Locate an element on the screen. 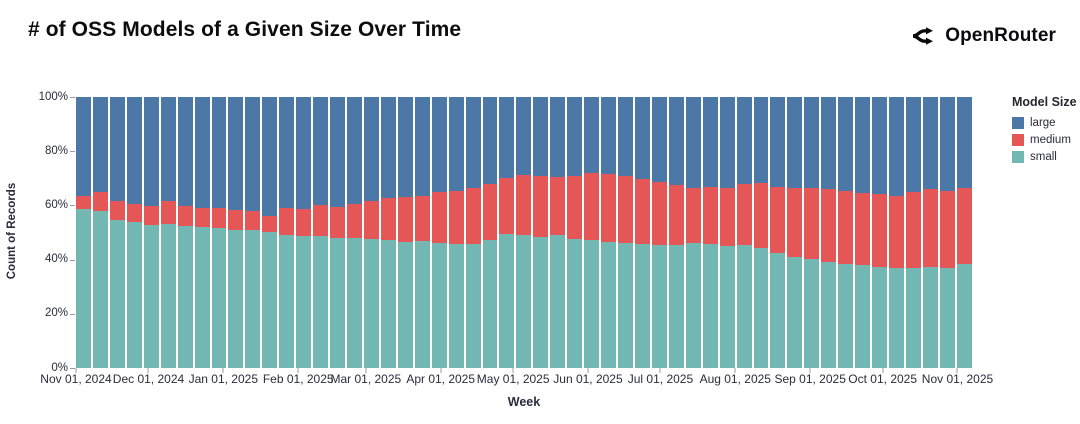  y-axis-label: 60% is located at coordinates (56, 204).